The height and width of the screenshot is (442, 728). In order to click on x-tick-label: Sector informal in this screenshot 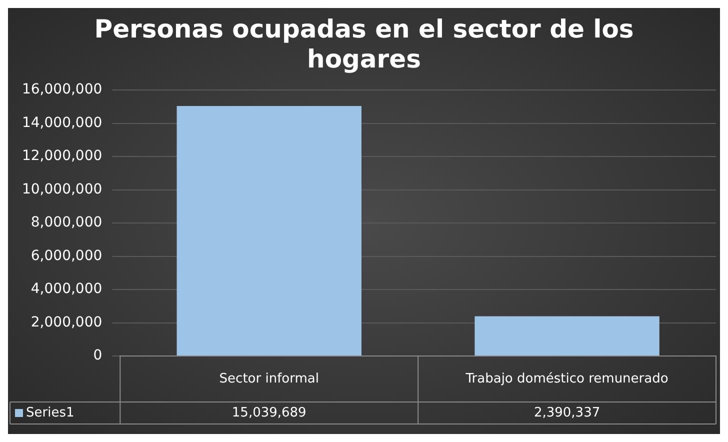, I will do `click(269, 378)`.